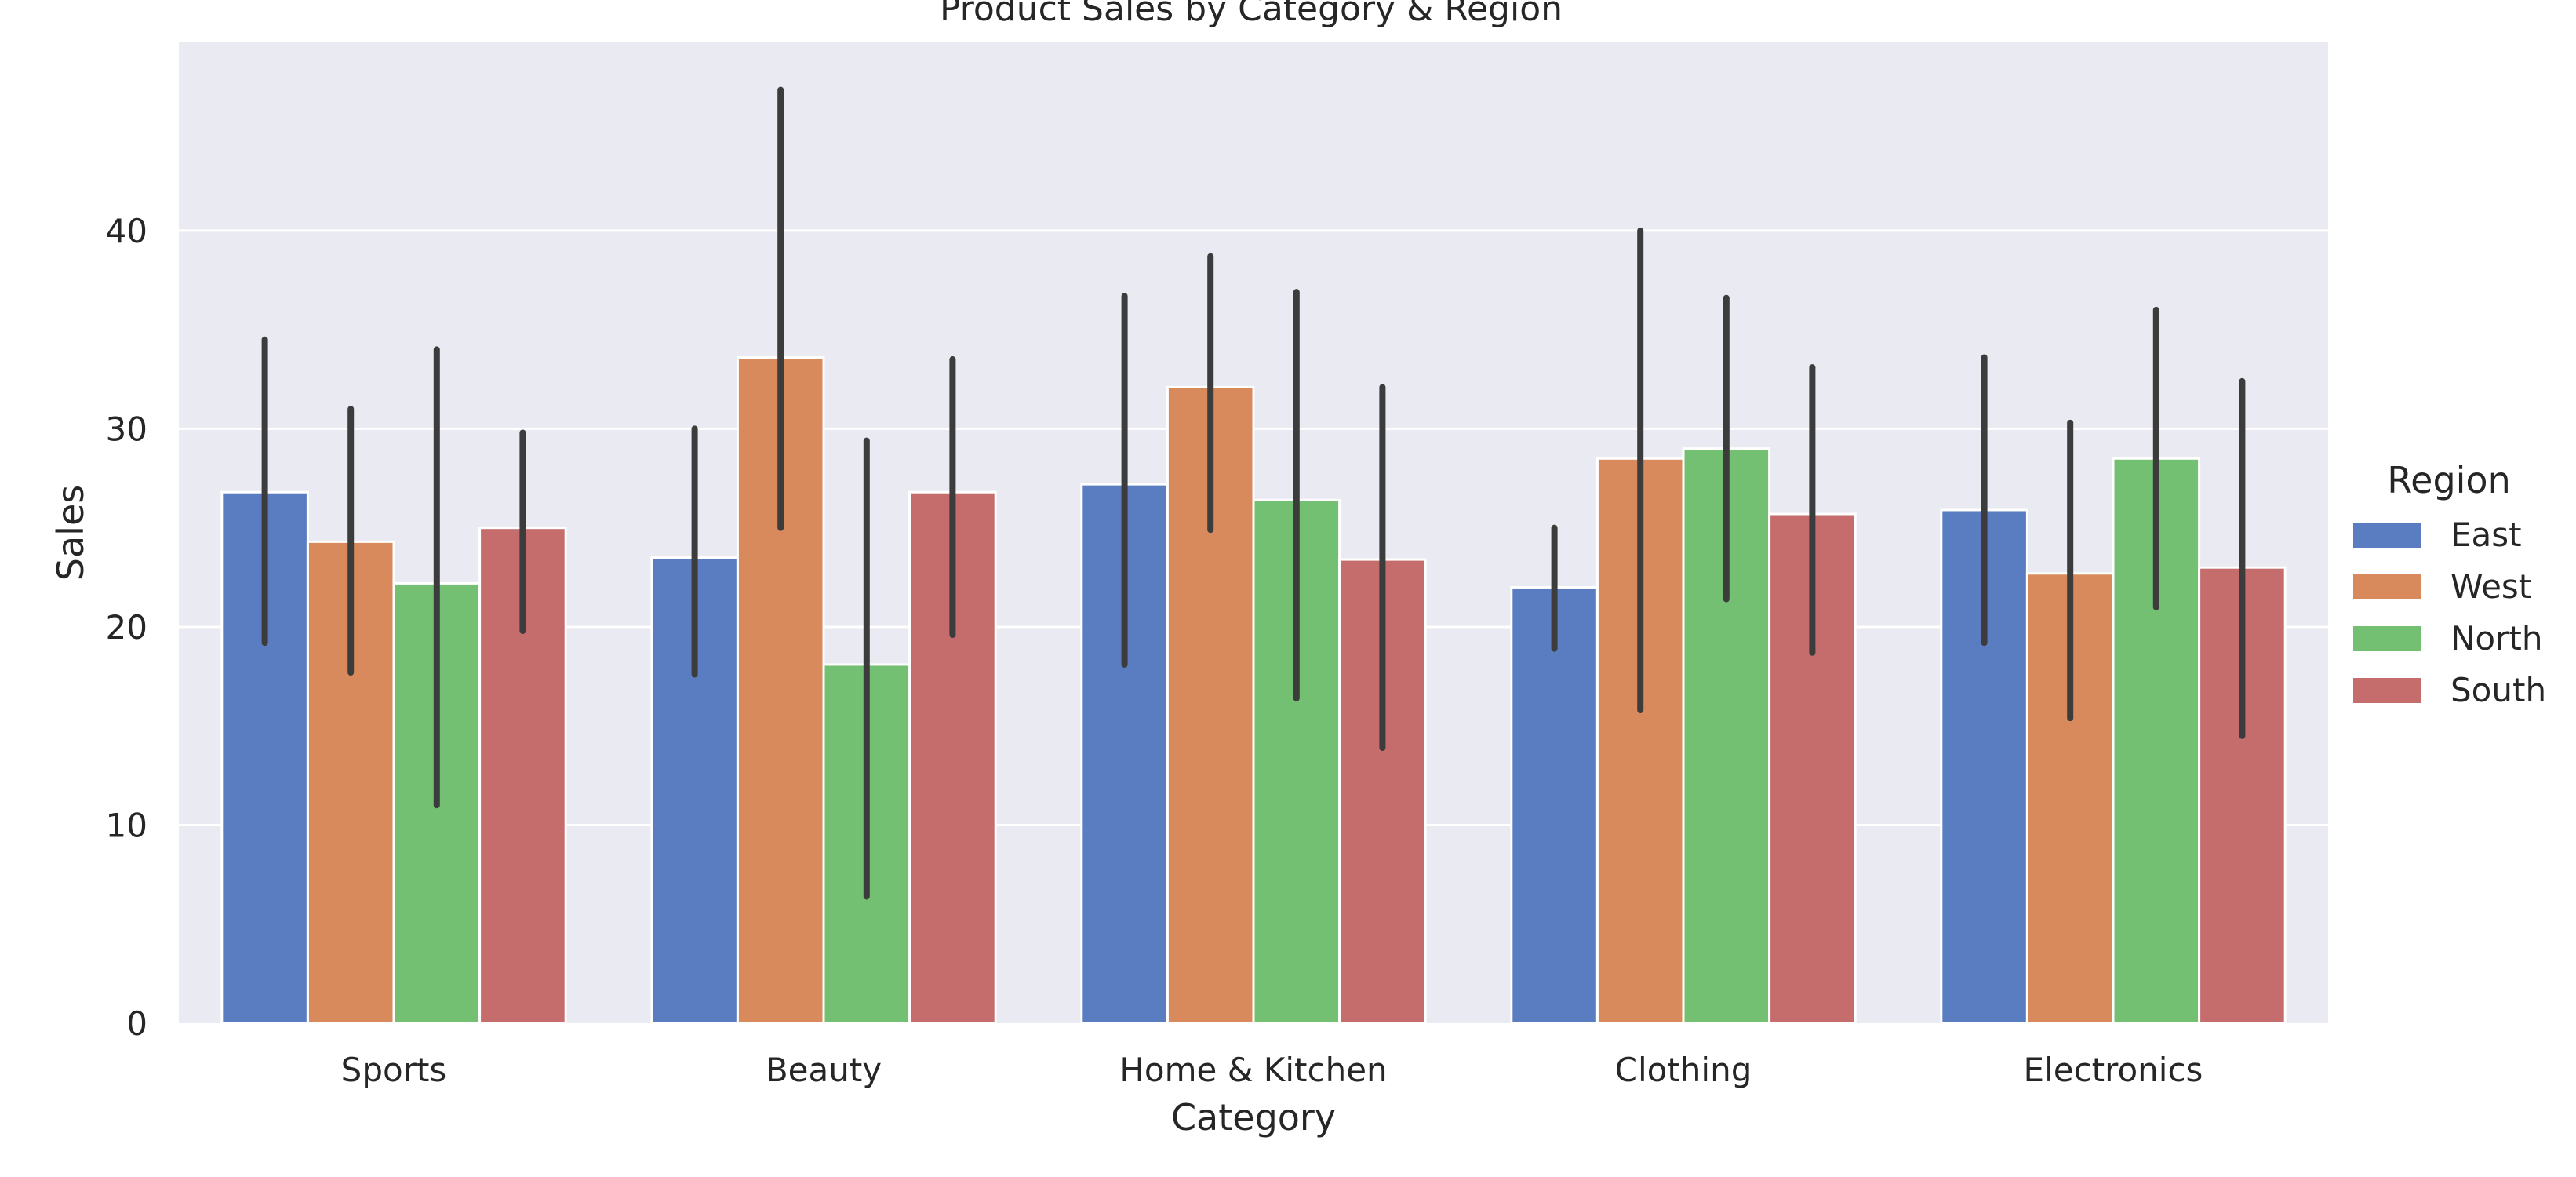  Describe the element at coordinates (1251, 14) in the screenshot. I see `chart-title: Product Sales by Category & Region` at that location.